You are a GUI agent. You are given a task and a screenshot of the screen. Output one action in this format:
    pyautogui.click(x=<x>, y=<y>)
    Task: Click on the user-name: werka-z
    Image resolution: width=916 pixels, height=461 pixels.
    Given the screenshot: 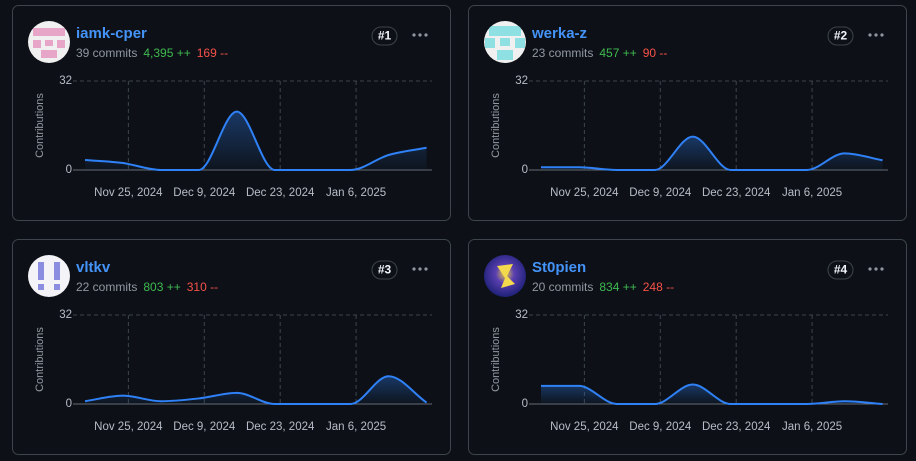 What is the action you would take?
    pyautogui.click(x=559, y=33)
    